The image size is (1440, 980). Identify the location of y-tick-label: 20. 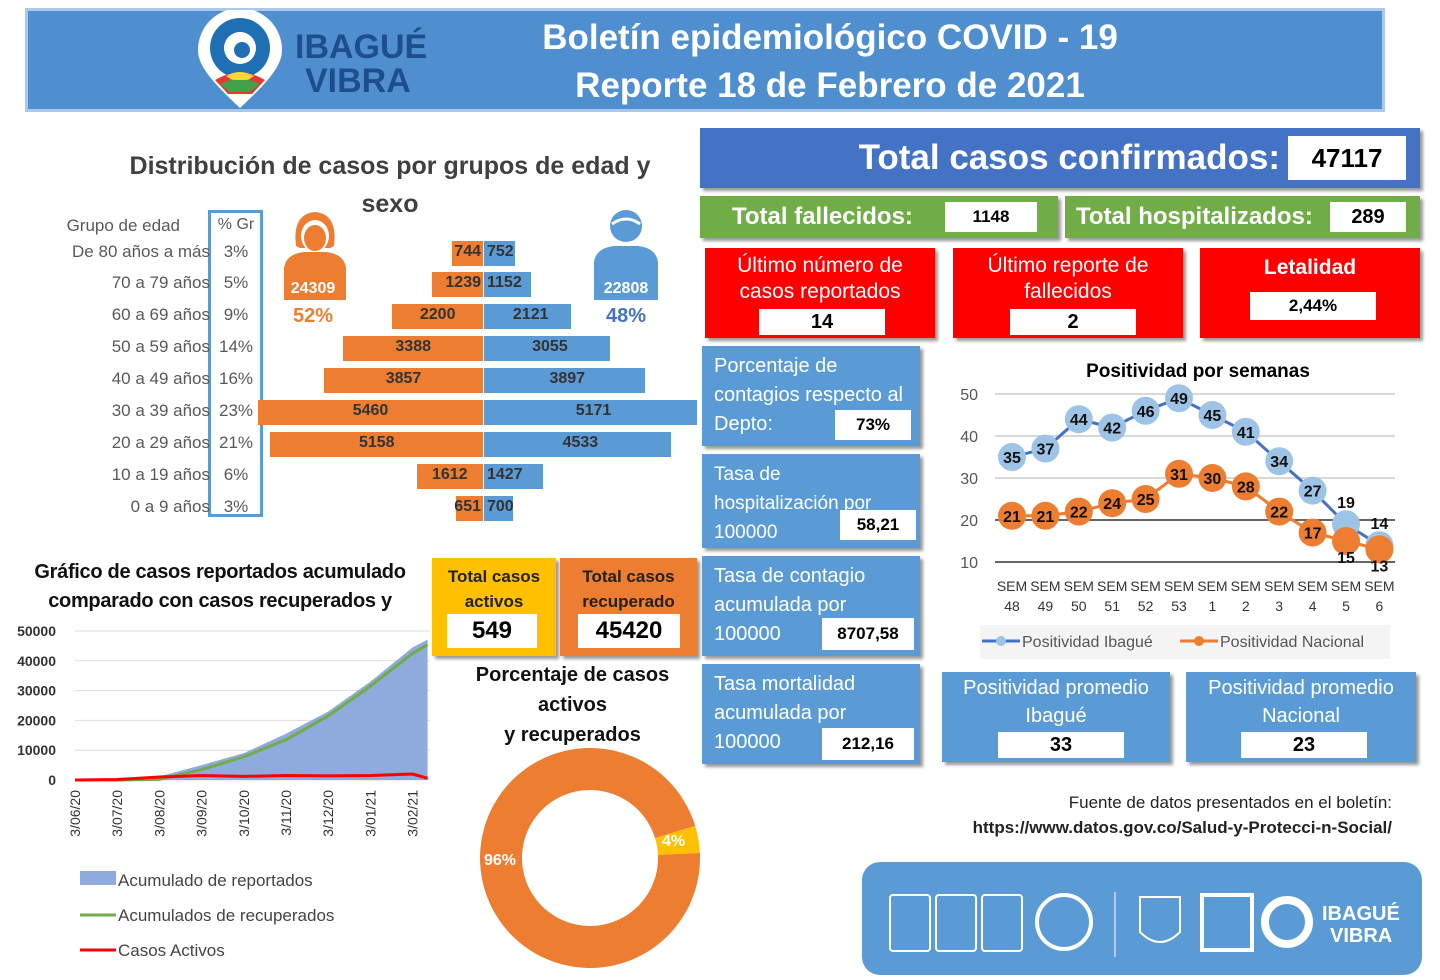
(969, 521).